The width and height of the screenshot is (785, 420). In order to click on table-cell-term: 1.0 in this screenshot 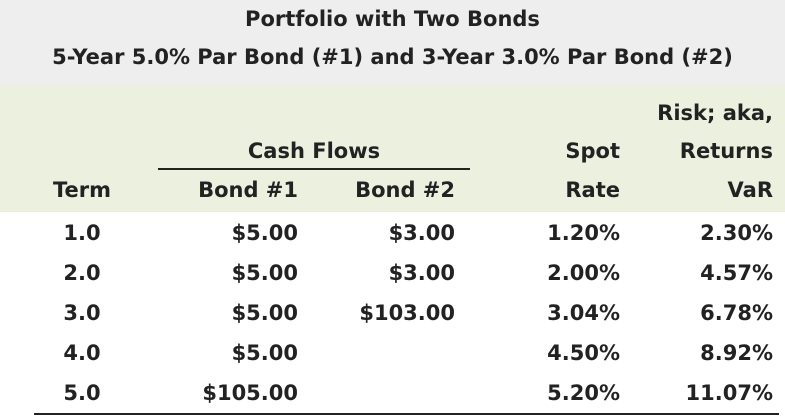, I will do `click(82, 233)`.